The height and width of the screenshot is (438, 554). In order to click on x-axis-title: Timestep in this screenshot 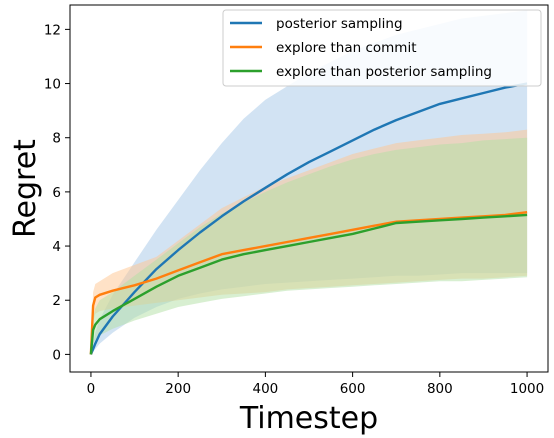, I will do `click(308, 418)`.